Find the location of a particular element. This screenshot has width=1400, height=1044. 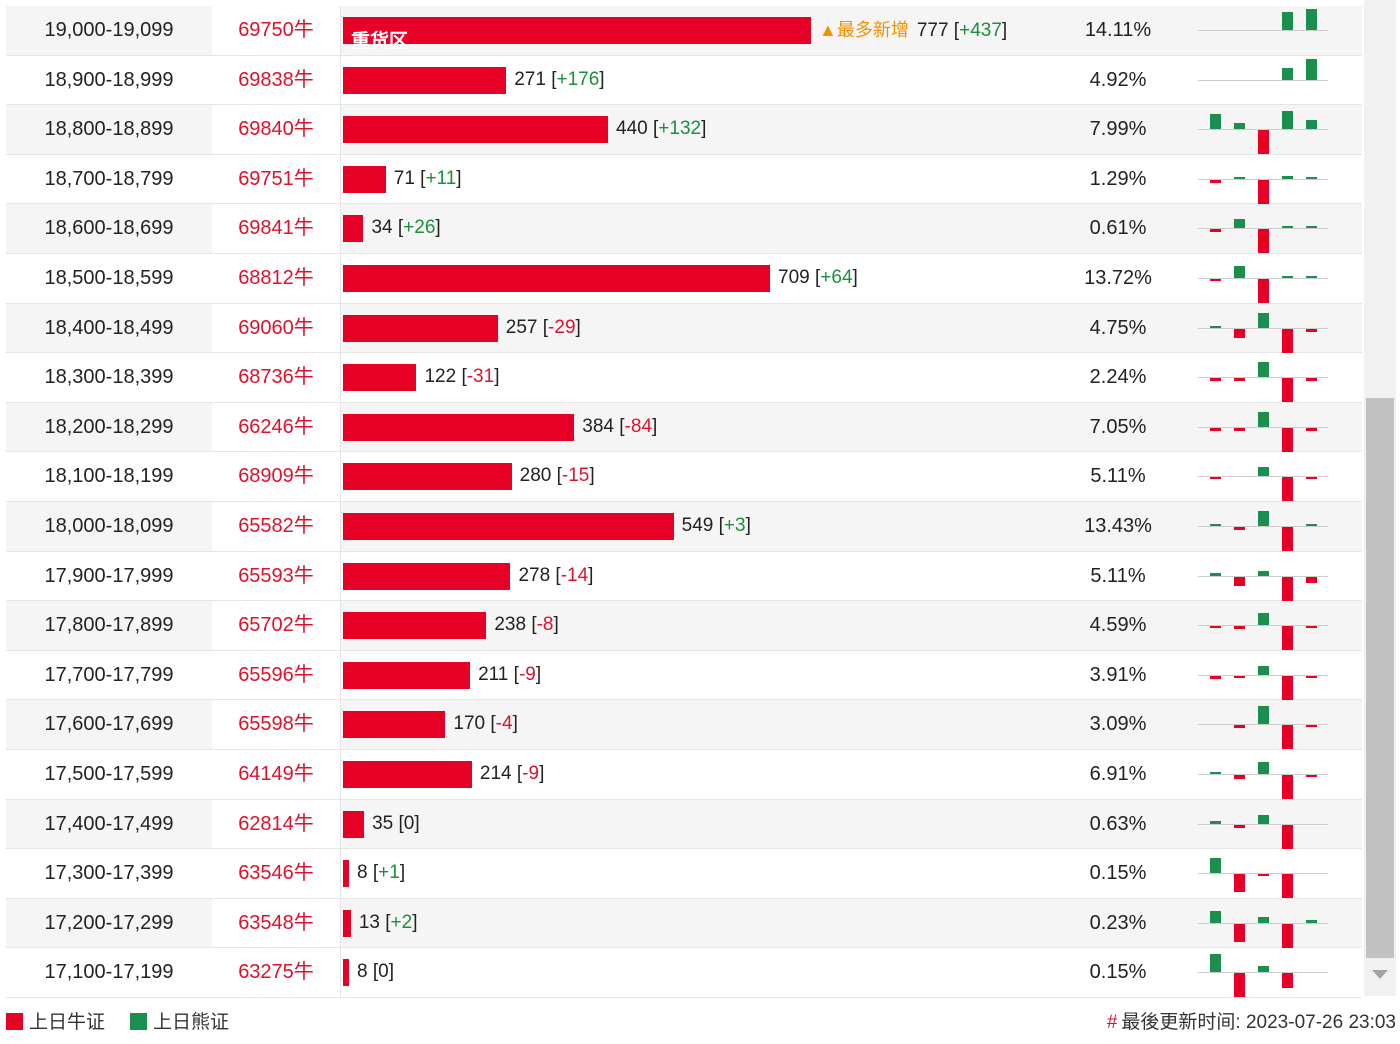

table-row: 18,300-18,399 68736牛 122 [-31] 2.24% is located at coordinates (684, 378).